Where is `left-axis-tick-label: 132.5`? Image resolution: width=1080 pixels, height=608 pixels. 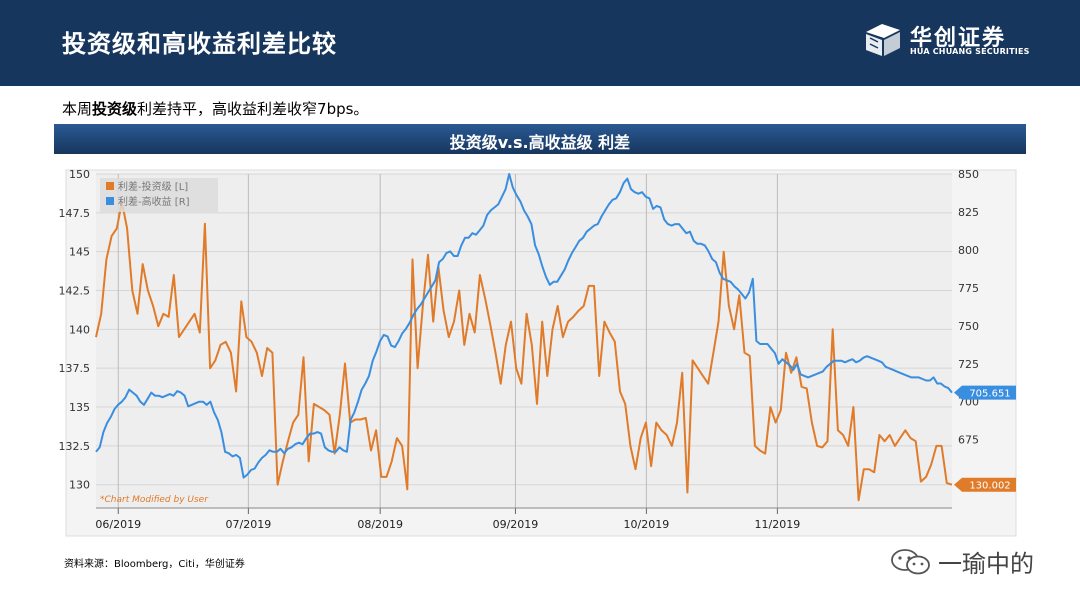
left-axis-tick-label: 132.5 is located at coordinates (75, 446).